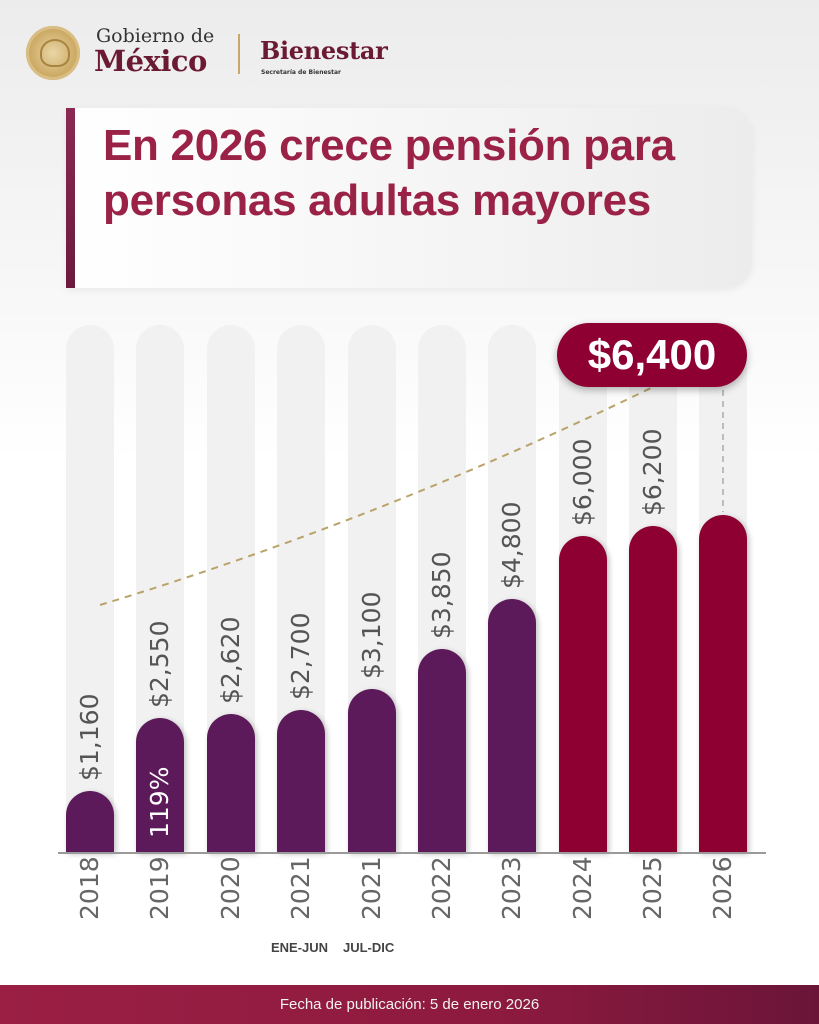 This screenshot has height=1024, width=819. What do you see at coordinates (301, 72) in the screenshot?
I see `agency-subtitle: Secretaría de Bienestar` at bounding box center [301, 72].